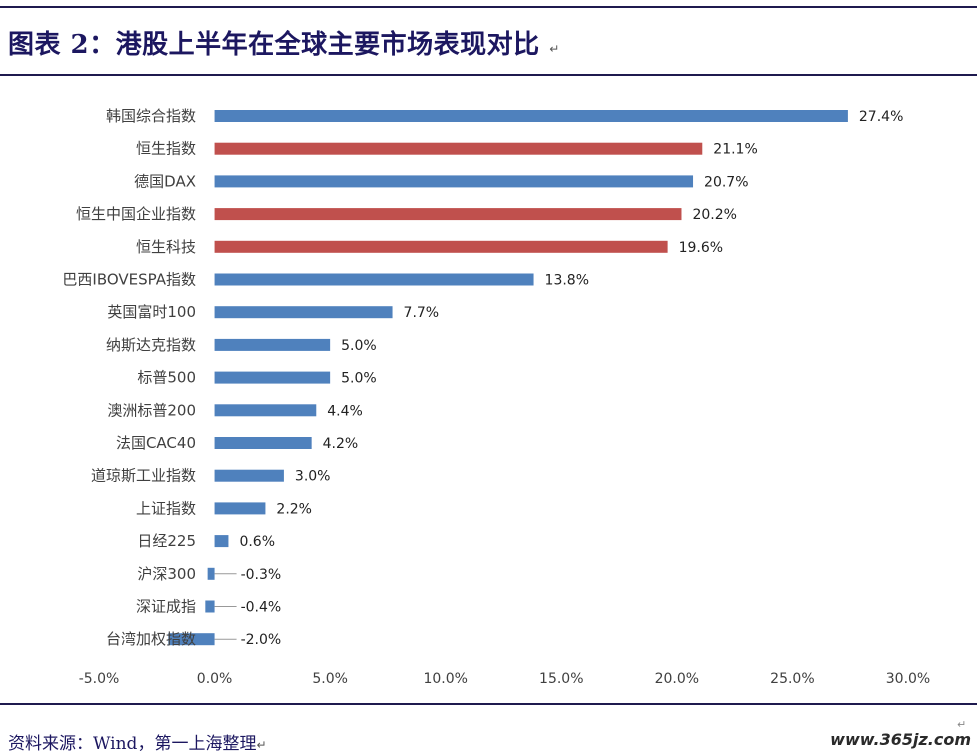 Image resolution: width=977 pixels, height=754 pixels. What do you see at coordinates (136, 214) in the screenshot?
I see `category-label: 恒生中国企业指数` at bounding box center [136, 214].